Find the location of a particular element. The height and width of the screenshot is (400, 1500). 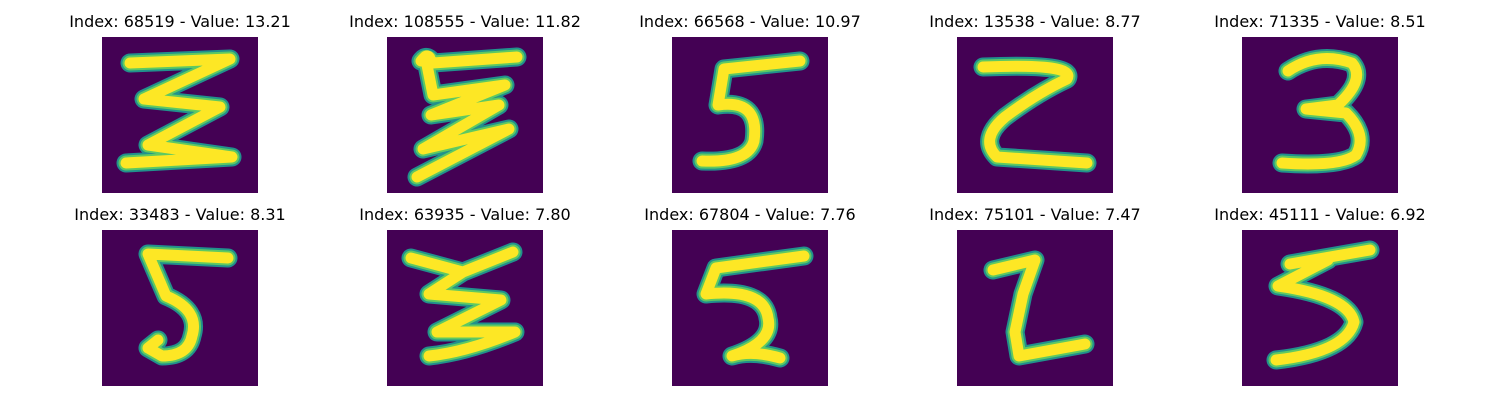

sample-panel: Index: 66568 - Value: 10.97 is located at coordinates (750, 106).